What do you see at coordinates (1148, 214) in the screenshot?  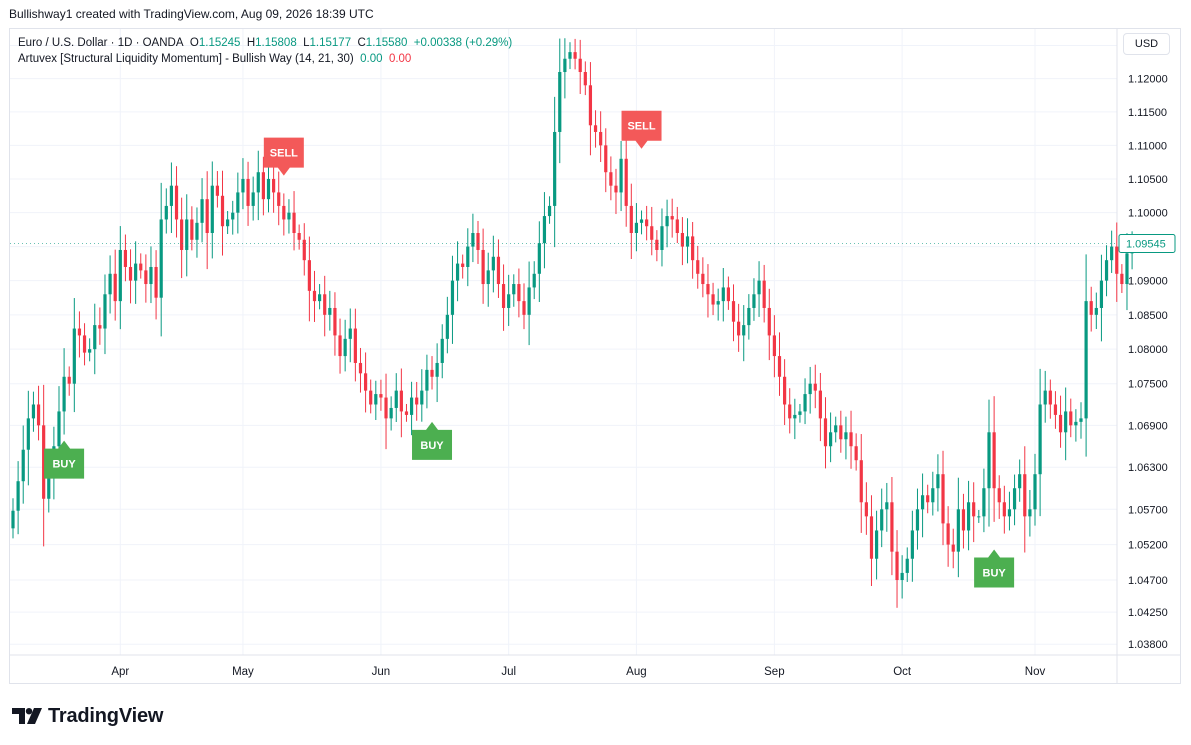 I see `y-tick-label: 1.10000` at bounding box center [1148, 214].